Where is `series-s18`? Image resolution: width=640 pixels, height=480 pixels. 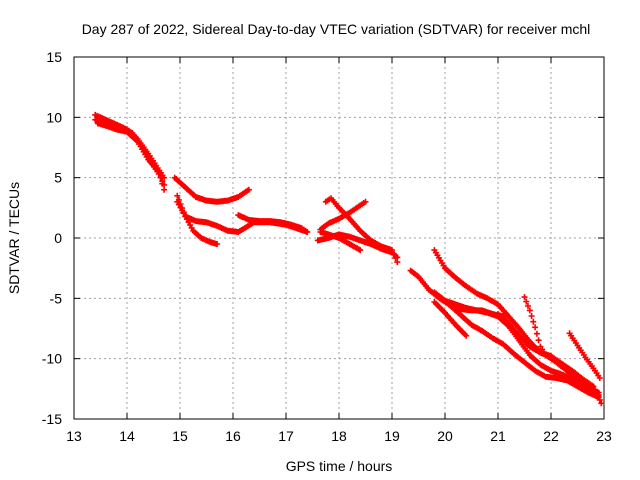
series-s18 is located at coordinates (561, 346).